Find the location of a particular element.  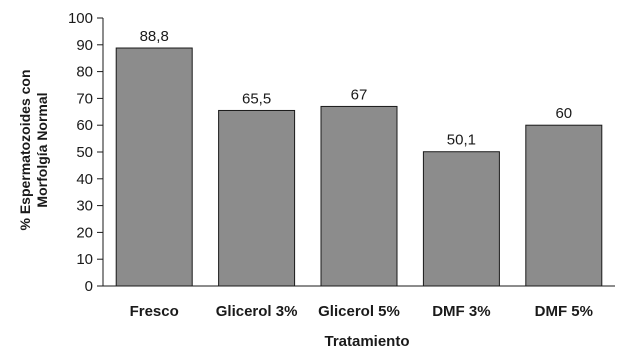

y-axis-title-line-2: Morfolgía Normal is located at coordinates (42, 149).